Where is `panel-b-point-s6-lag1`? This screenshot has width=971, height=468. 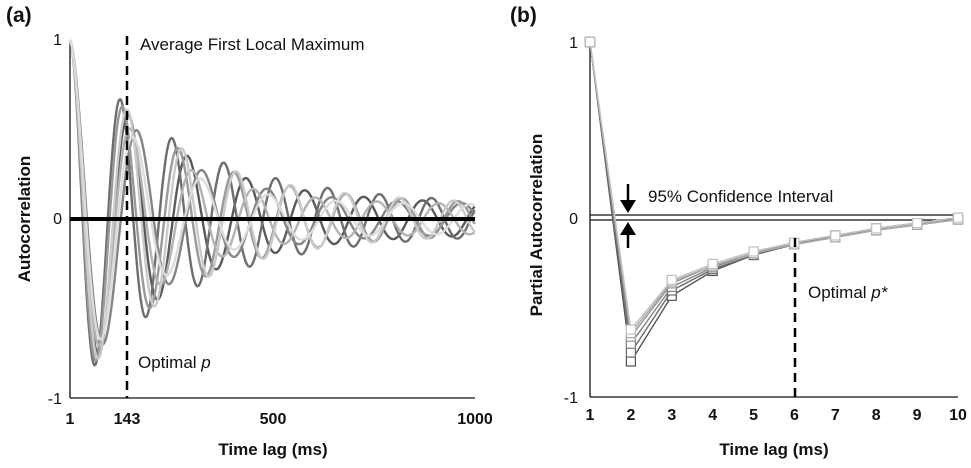 panel-b-point-s6-lag1 is located at coordinates (590, 42).